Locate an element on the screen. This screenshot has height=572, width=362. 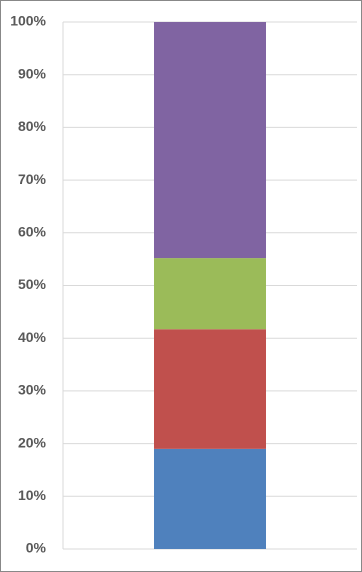
y-tick-label: 20% is located at coordinates (32, 442).